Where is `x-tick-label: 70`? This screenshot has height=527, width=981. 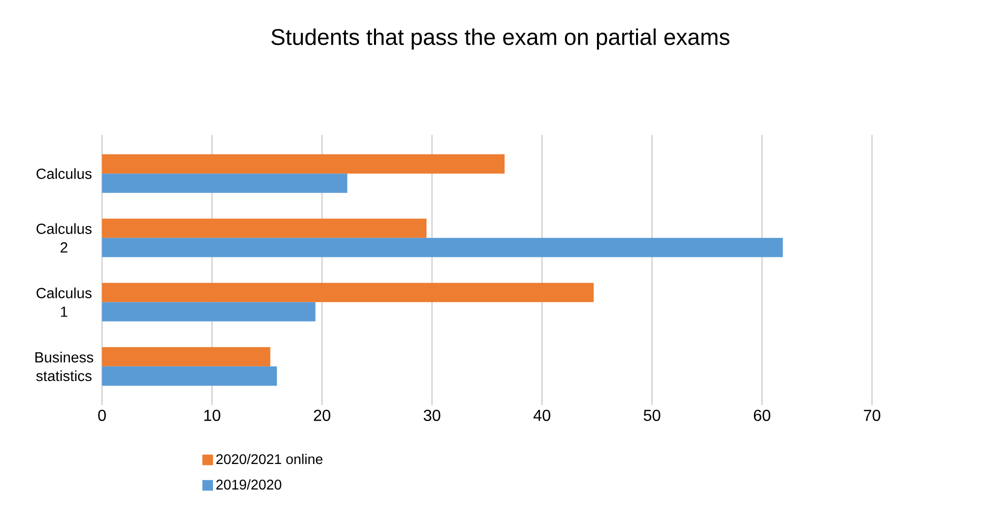
x-tick-label: 70 is located at coordinates (872, 416).